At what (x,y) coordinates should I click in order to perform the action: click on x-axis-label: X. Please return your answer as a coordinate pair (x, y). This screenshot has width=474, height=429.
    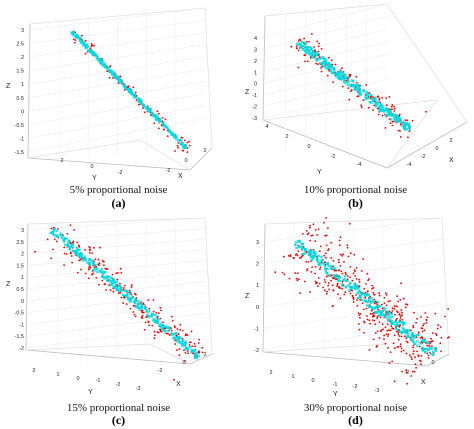
    Looking at the image, I should click on (451, 160).